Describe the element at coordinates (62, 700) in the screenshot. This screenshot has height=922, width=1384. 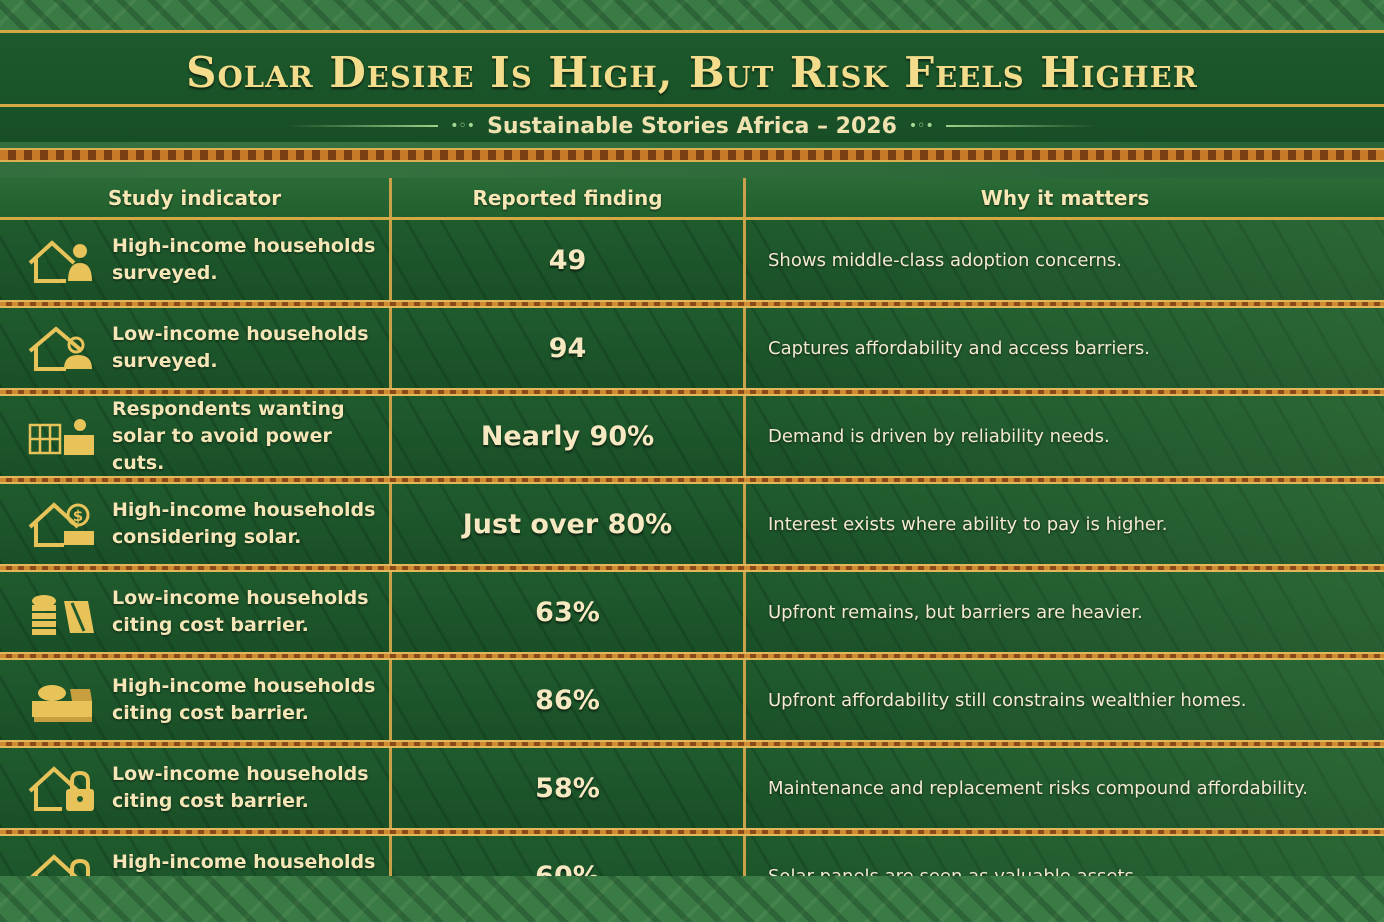
I see `money-panel-icon` at that location.